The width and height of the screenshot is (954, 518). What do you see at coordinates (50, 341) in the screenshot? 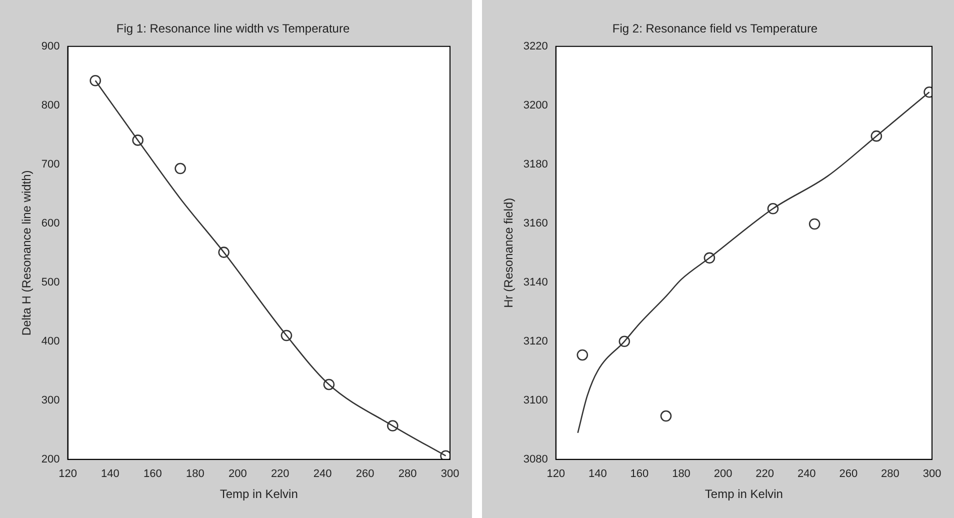
I see `y-tick-label: 400` at bounding box center [50, 341].